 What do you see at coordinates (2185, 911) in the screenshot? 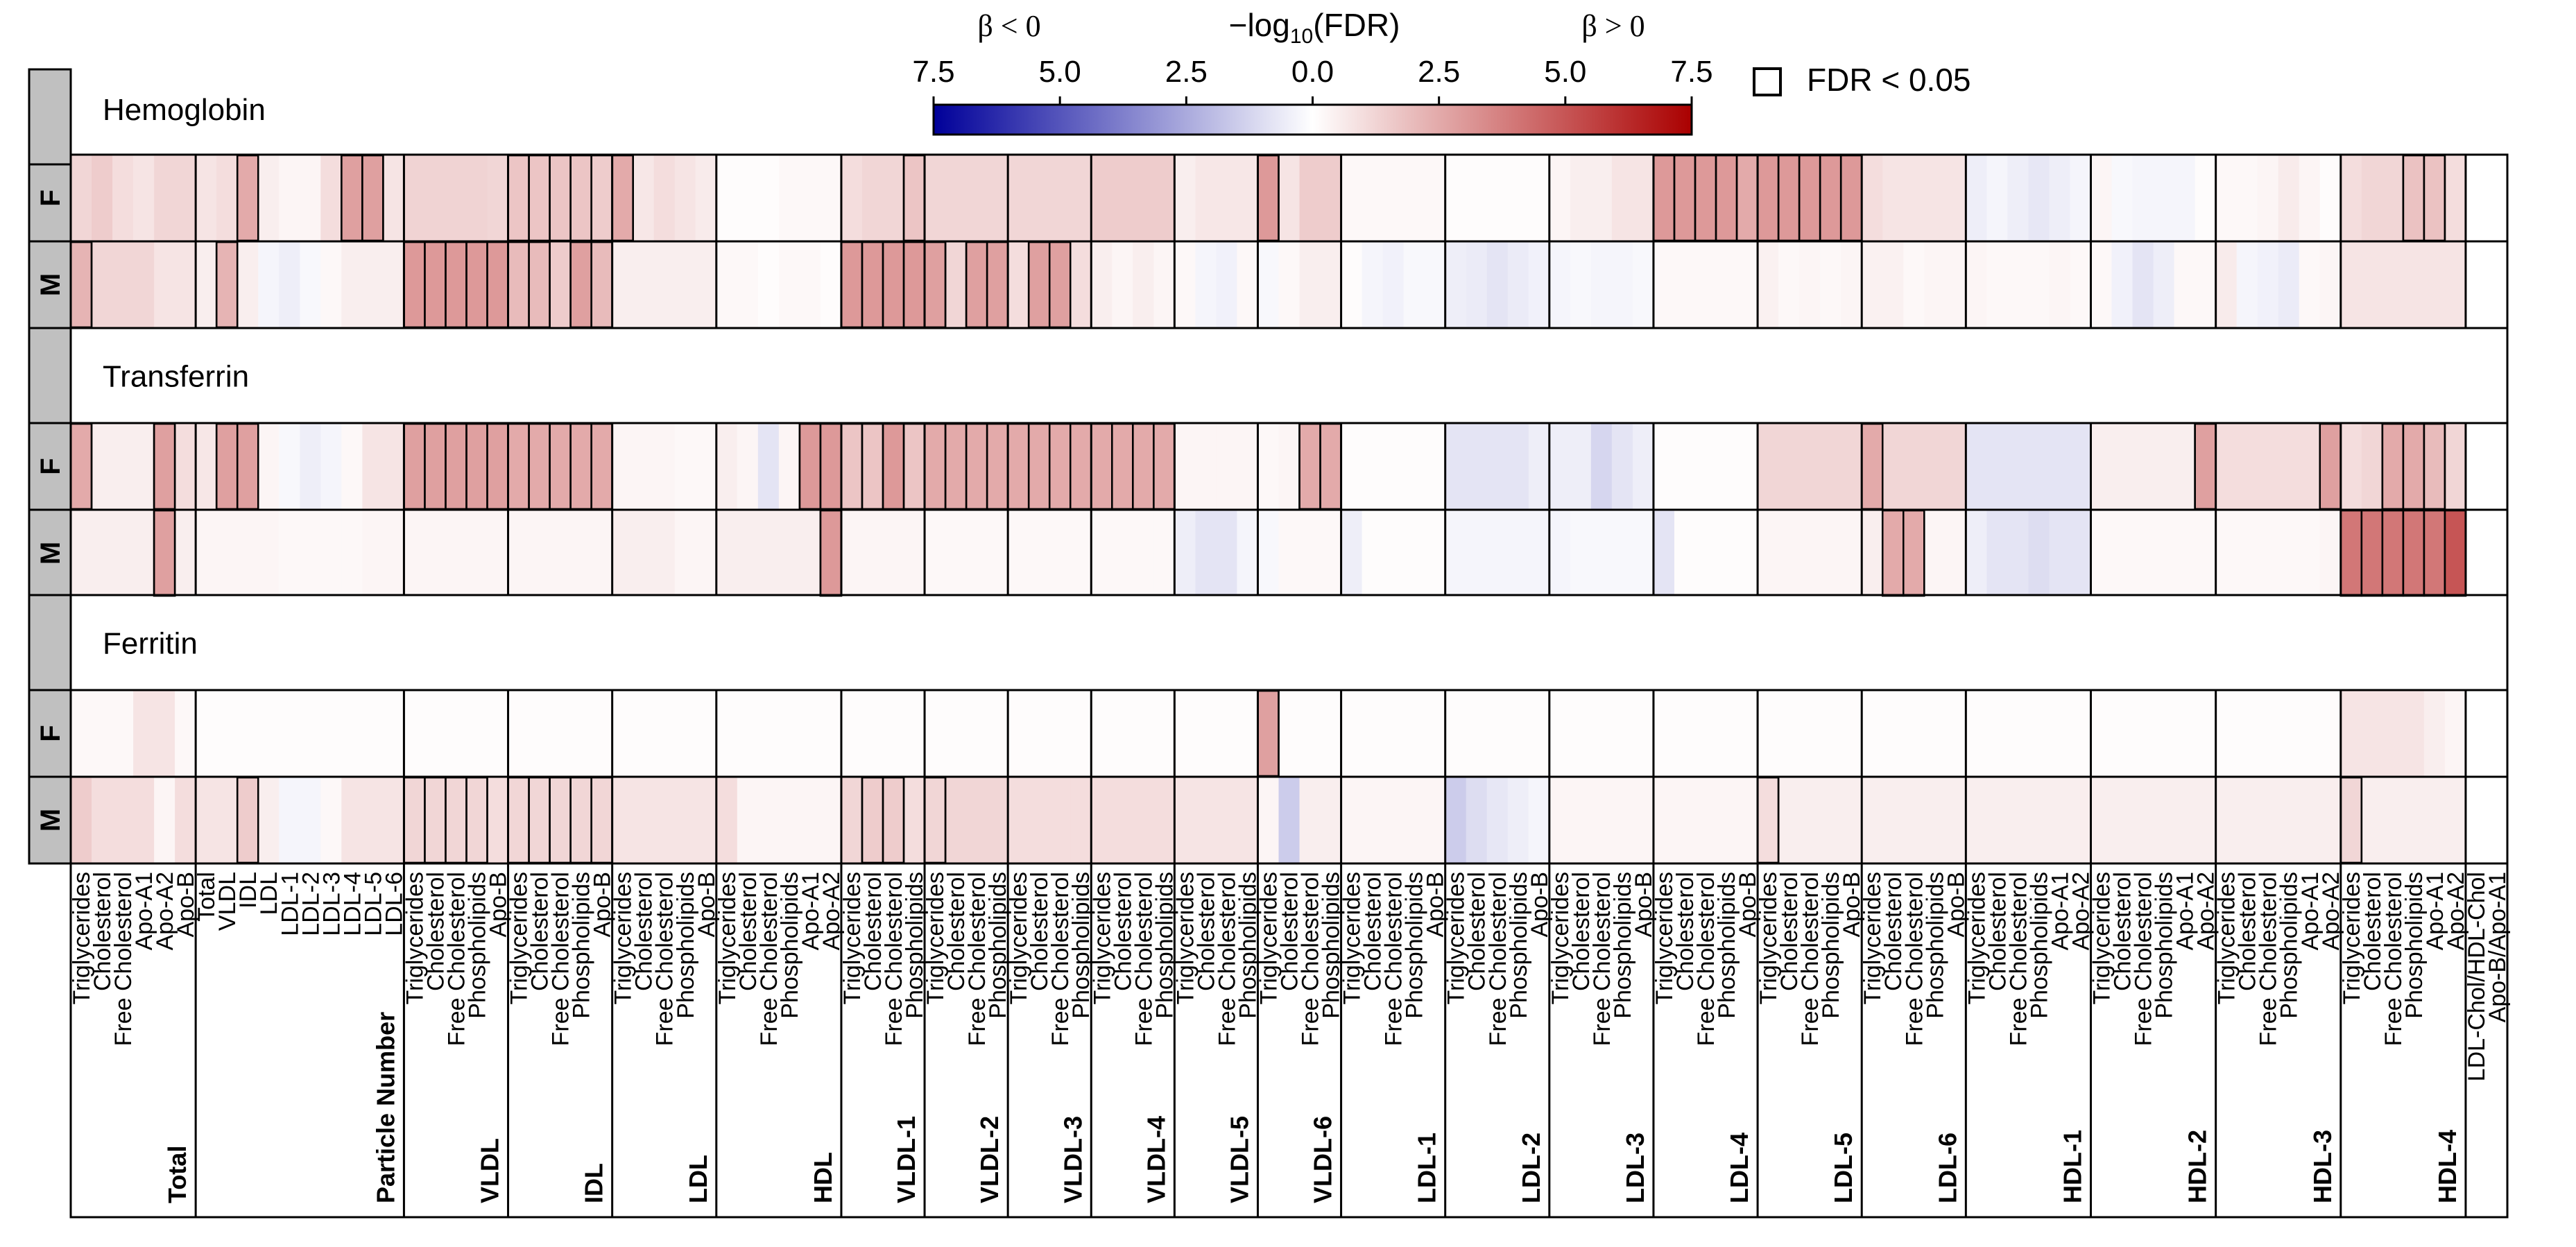
I see `x-column-label: Apo-A1` at bounding box center [2185, 911].